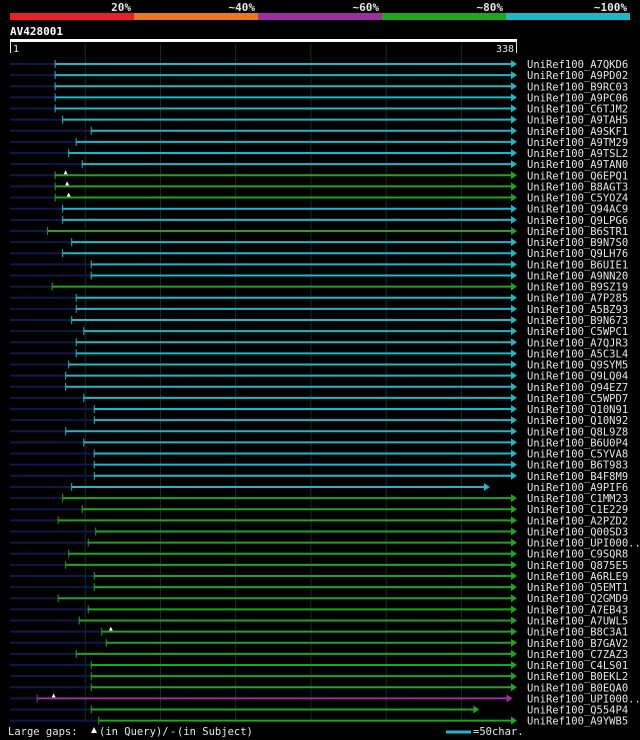 The width and height of the screenshot is (640, 740). What do you see at coordinates (319, 165) in the screenshot?
I see `hit-row: UniRef100_A9TAN0` at bounding box center [319, 165].